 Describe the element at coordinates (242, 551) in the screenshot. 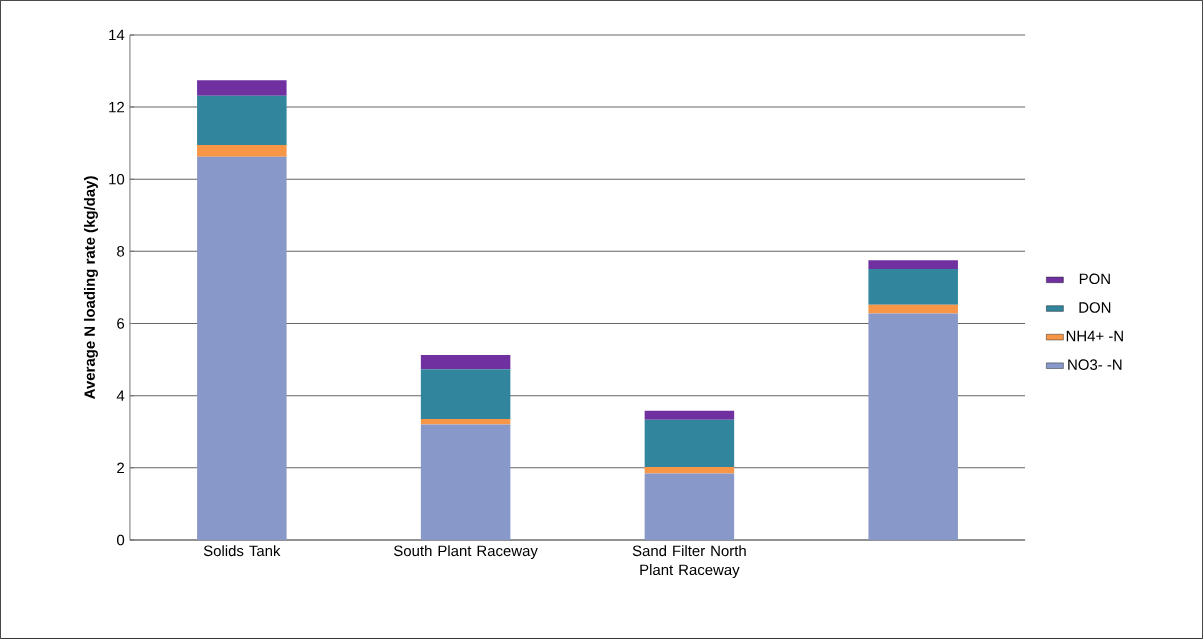

I see `x-tick-label: Solids Tank` at that location.